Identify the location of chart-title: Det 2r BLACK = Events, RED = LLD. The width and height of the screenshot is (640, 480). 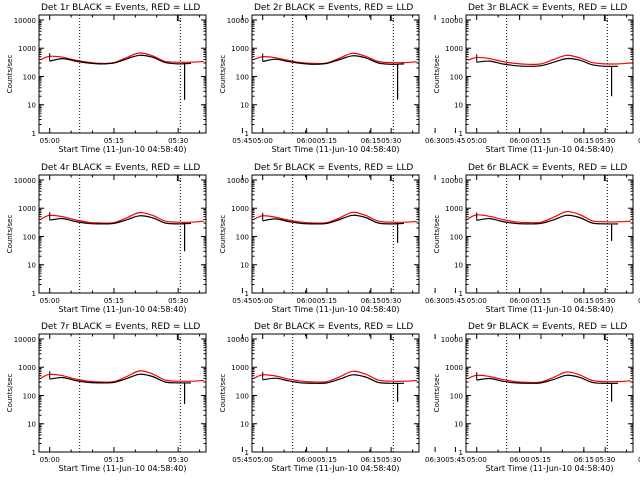
(333, 8).